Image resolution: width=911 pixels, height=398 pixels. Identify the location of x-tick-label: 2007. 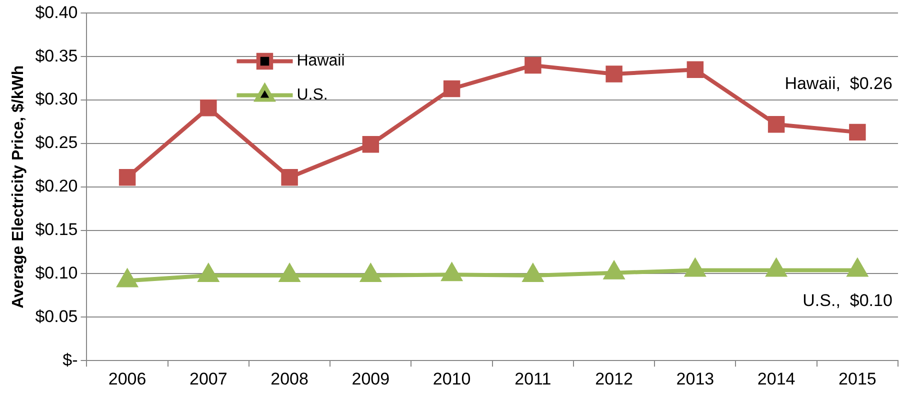
(209, 378).